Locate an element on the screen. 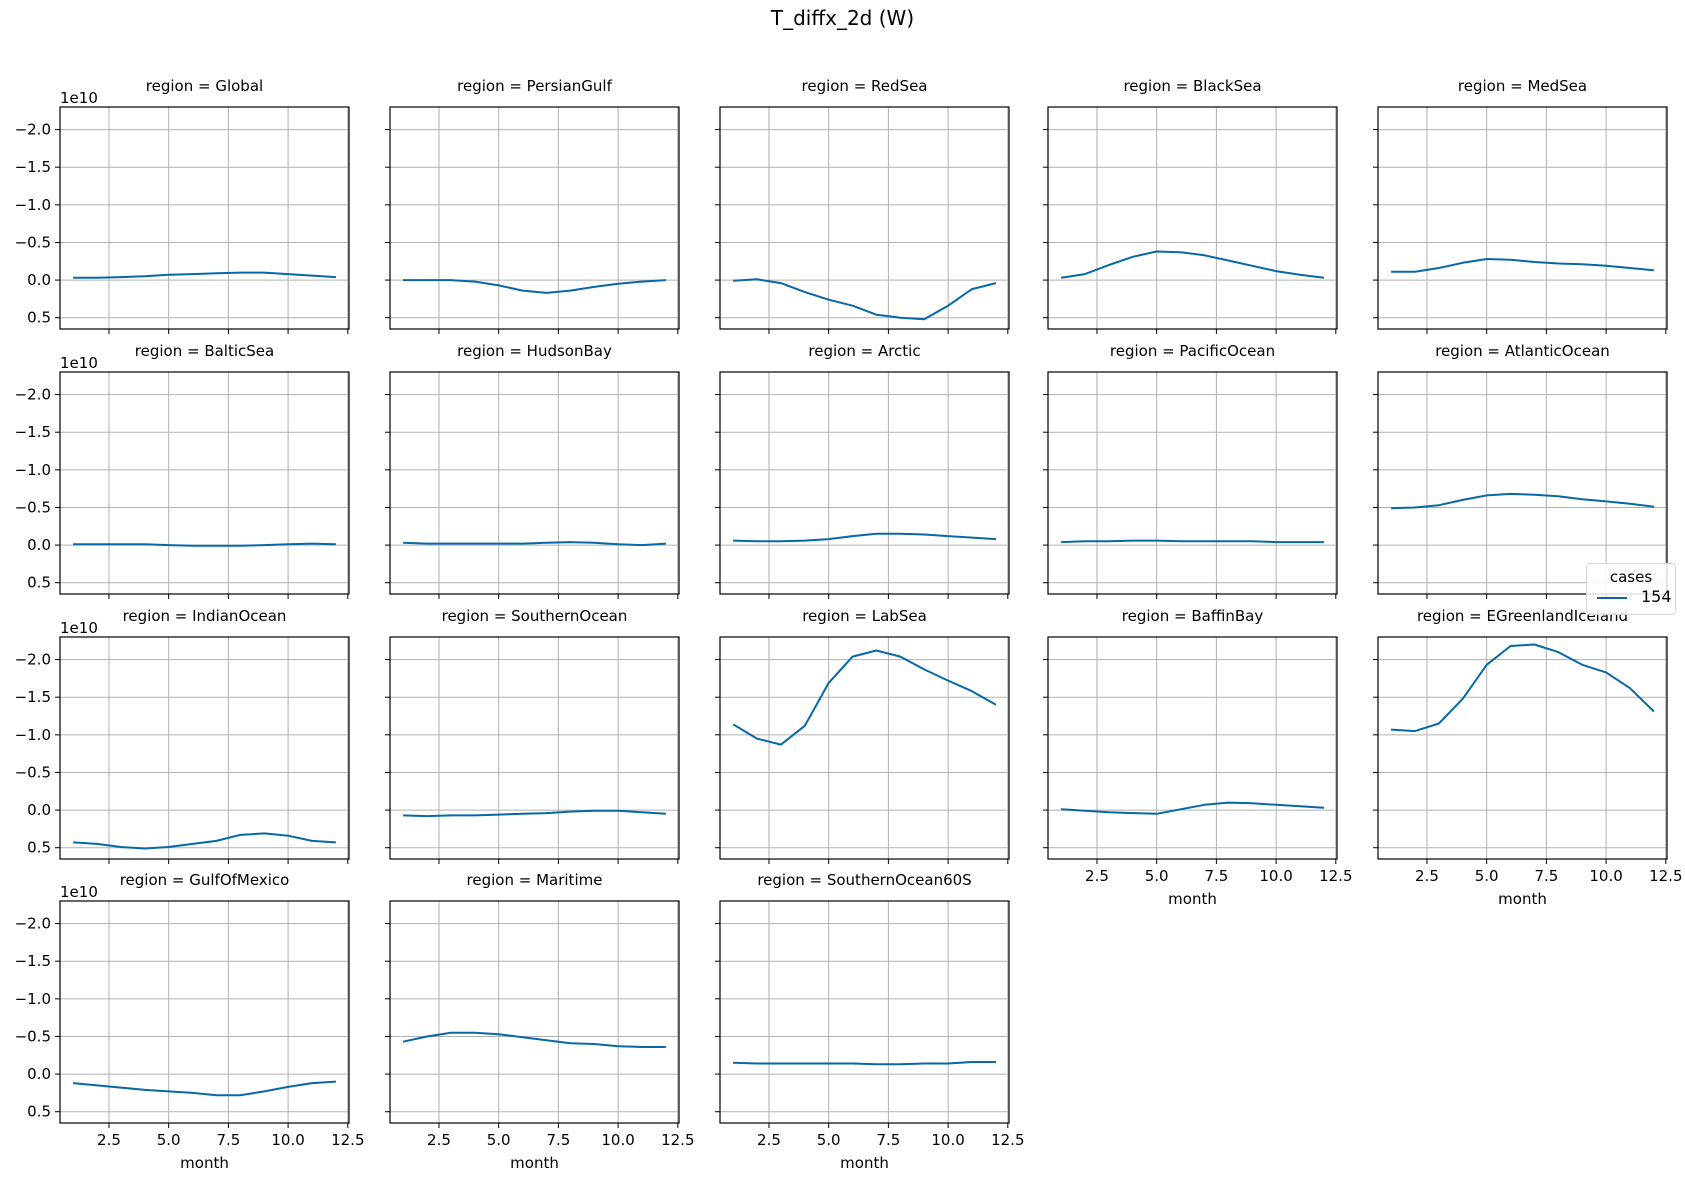 This screenshot has height=1178, width=1685. subplot-title: region = Global is located at coordinates (204, 86).